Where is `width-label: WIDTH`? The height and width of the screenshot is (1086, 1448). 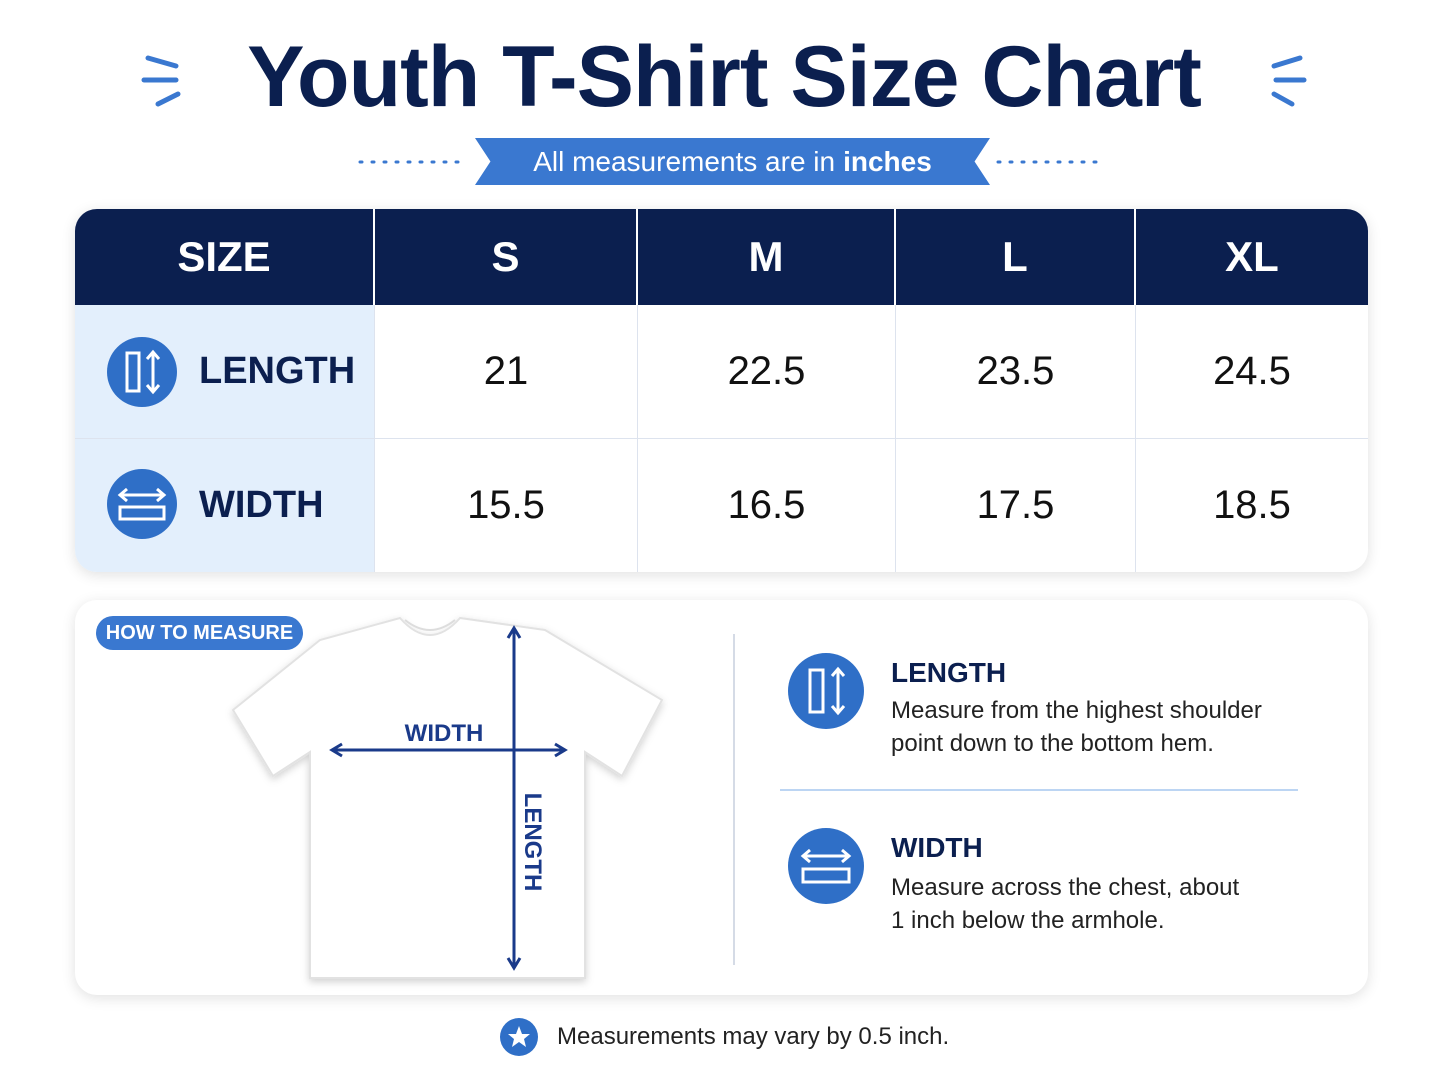
width-label: WIDTH is located at coordinates (444, 733).